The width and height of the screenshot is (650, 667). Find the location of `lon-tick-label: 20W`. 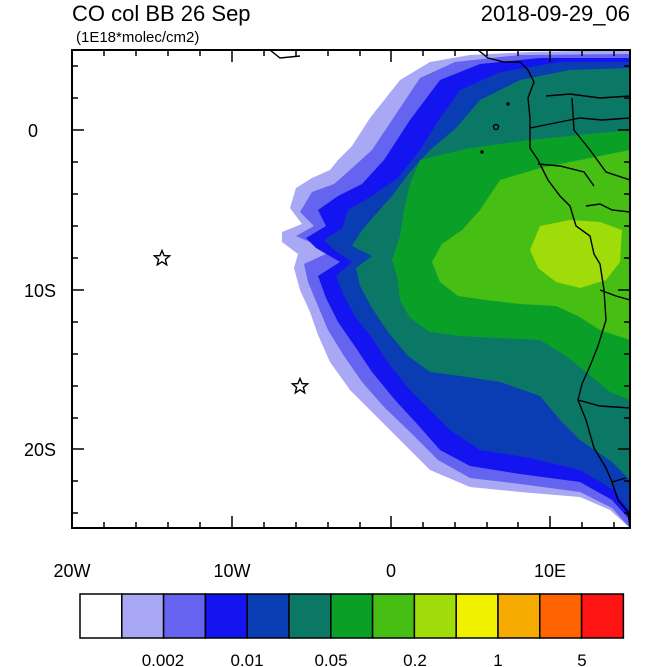

lon-tick-label: 20W is located at coordinates (71, 571).